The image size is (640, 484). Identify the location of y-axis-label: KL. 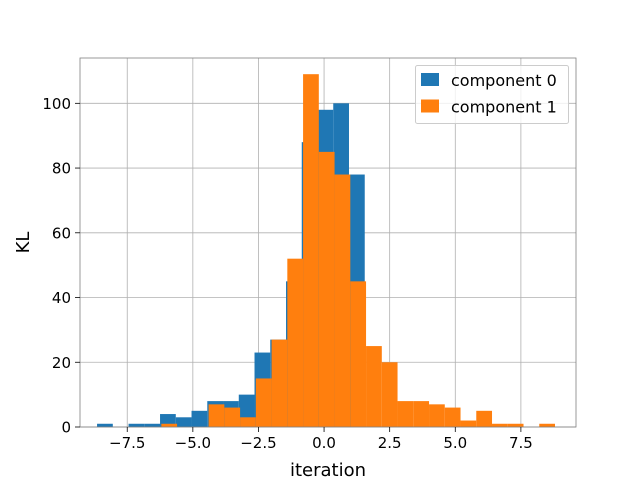
(23, 243).